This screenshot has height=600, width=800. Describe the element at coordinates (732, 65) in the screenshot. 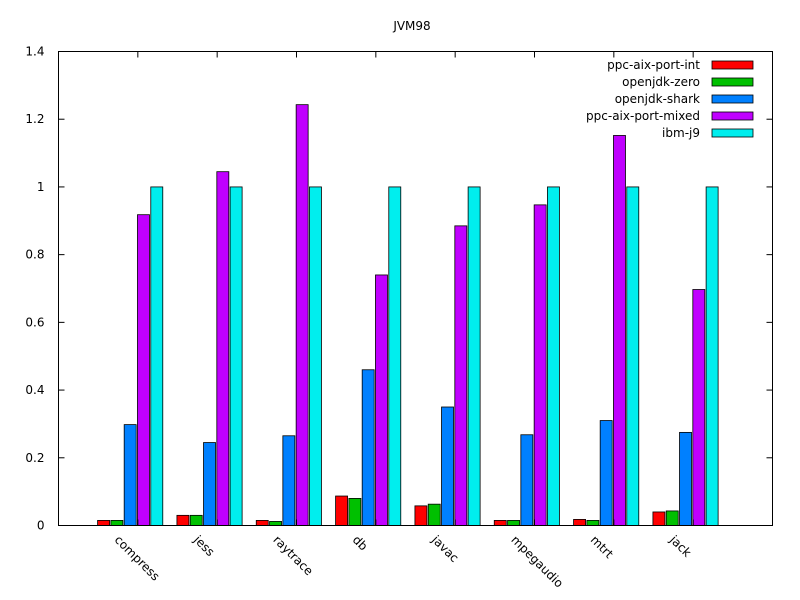

I see `legend-swatch-ppc-aix-port-int` at that location.